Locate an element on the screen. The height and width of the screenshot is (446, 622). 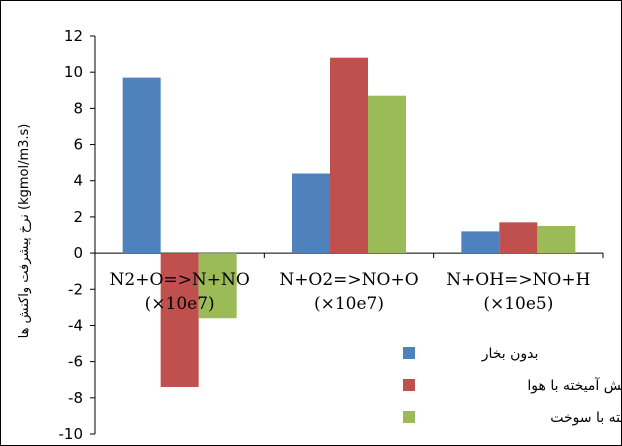
y-tick-label: -6 is located at coordinates (75, 362).